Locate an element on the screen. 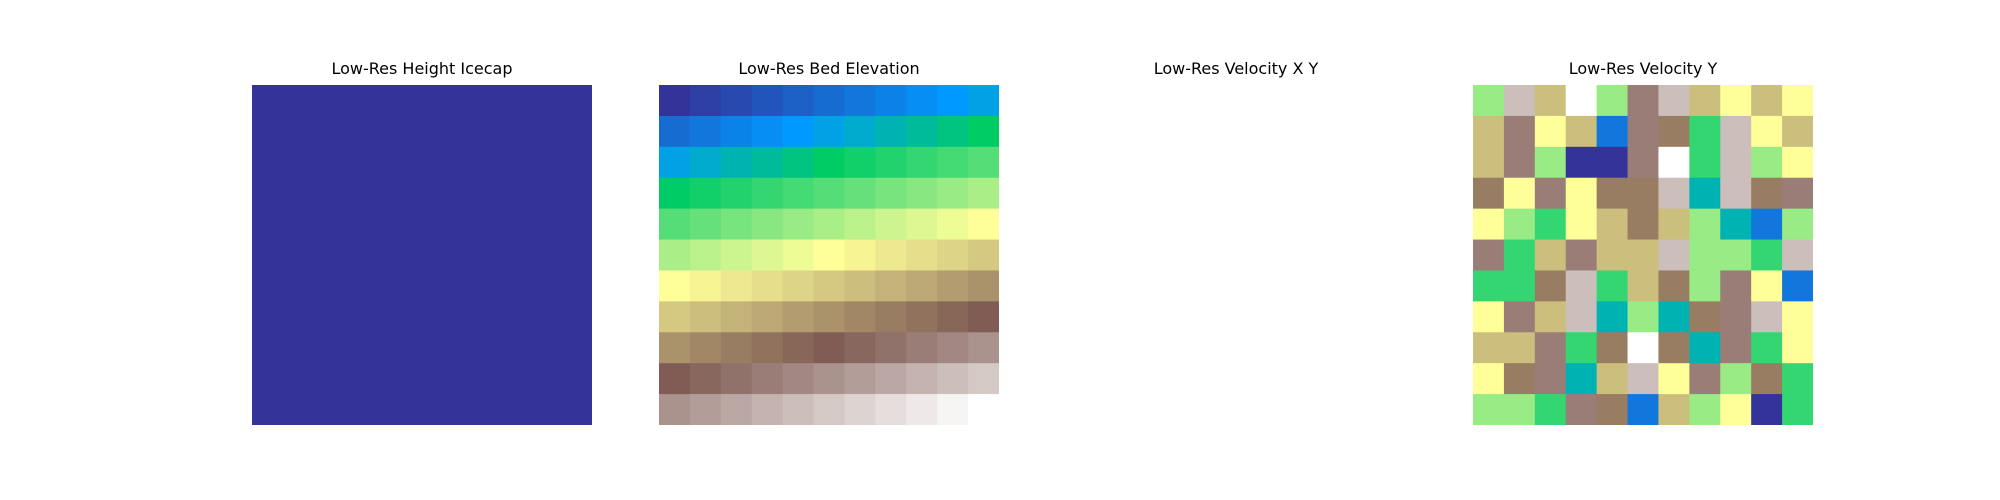 The width and height of the screenshot is (2000, 500). heatmap-velocity-xy is located at coordinates (1236, 255).